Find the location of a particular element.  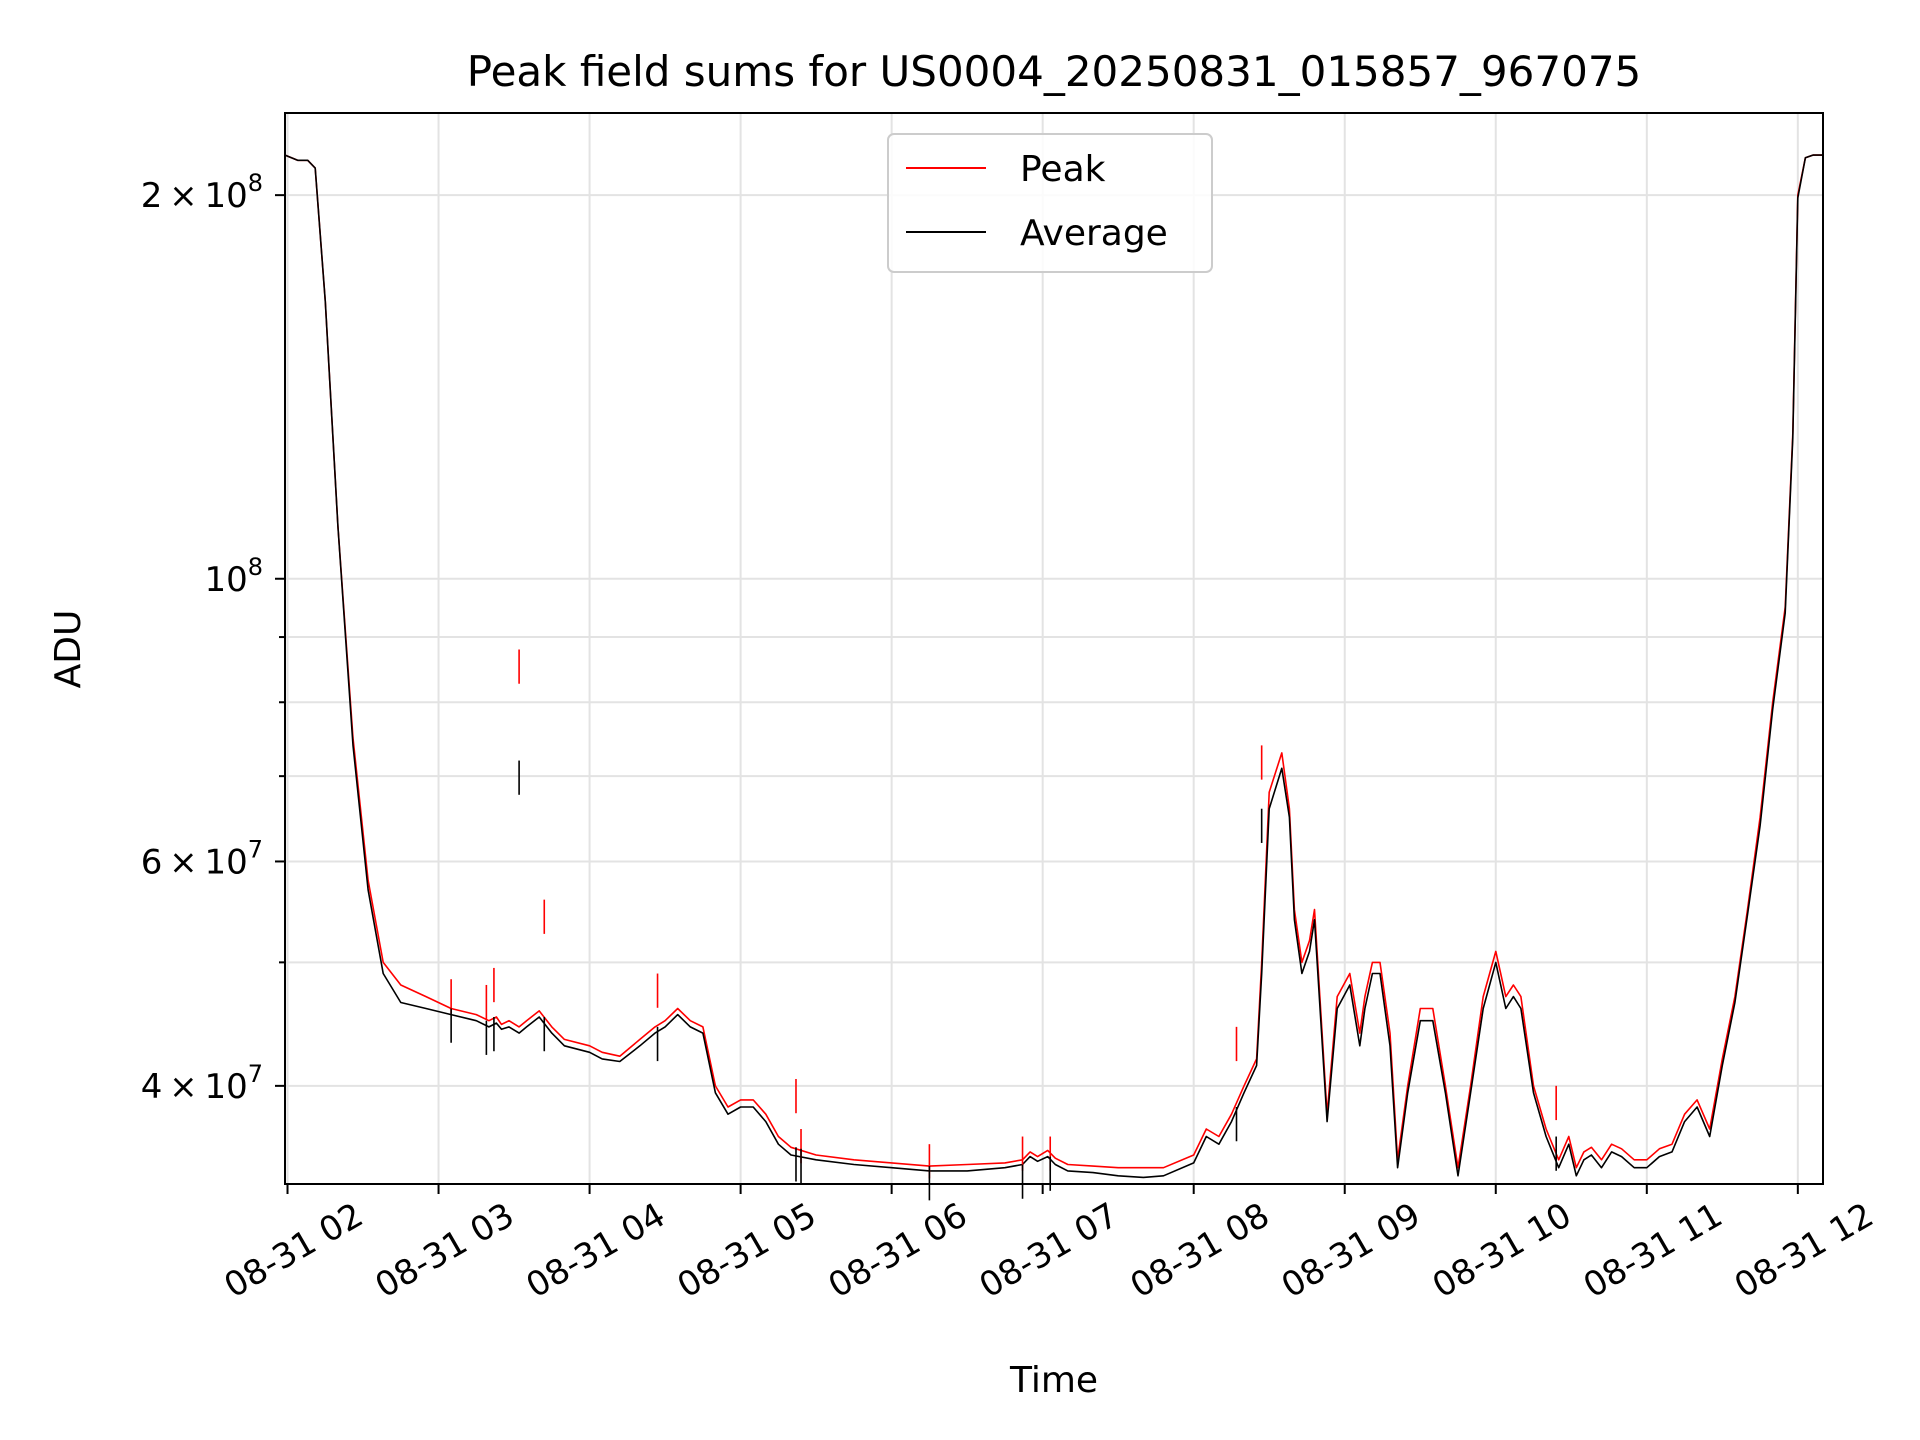

y-tick-label: 2 × 10⁸ is located at coordinates (202, 192).